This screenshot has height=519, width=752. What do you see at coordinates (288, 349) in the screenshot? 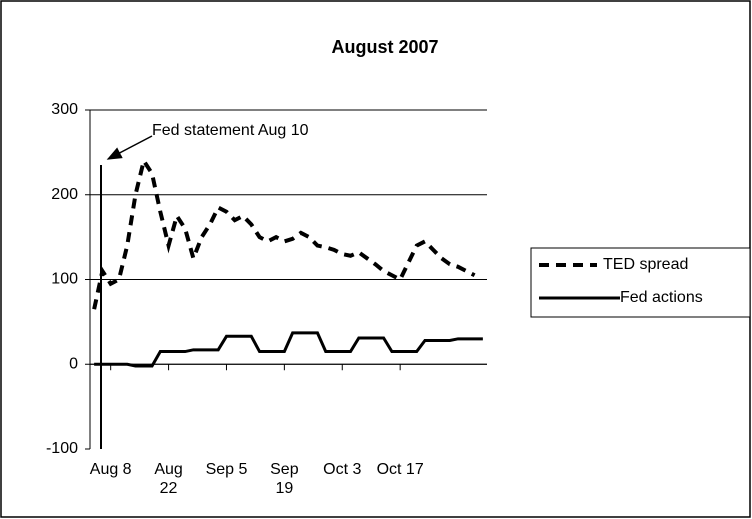
I see `line-series` at bounding box center [288, 349].